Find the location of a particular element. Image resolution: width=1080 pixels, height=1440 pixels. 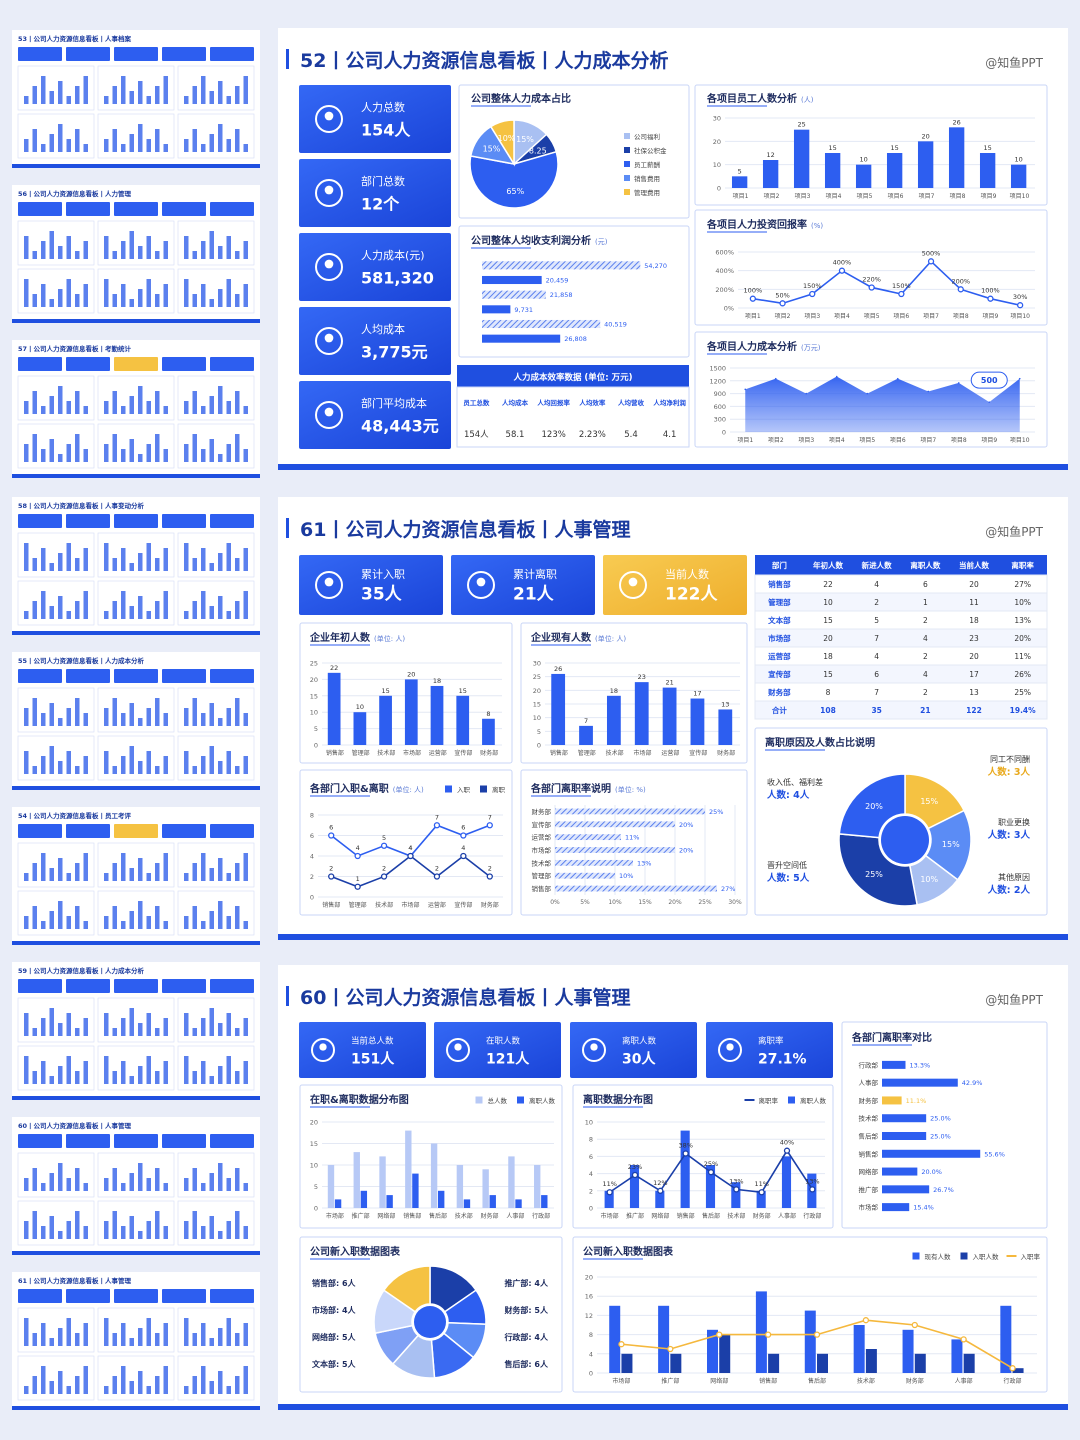

thumbnail-title: 53丨公司人力资源信息看板丨人事档案 is located at coordinates (75, 38).